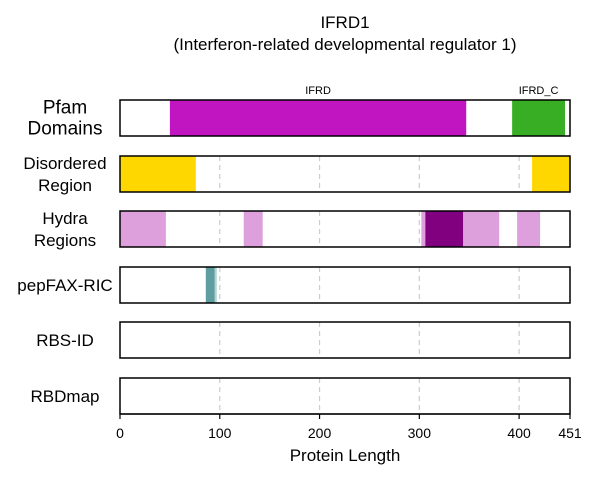 This screenshot has width=600, height=480. I want to click on track-label: Pfam, so click(65, 108).